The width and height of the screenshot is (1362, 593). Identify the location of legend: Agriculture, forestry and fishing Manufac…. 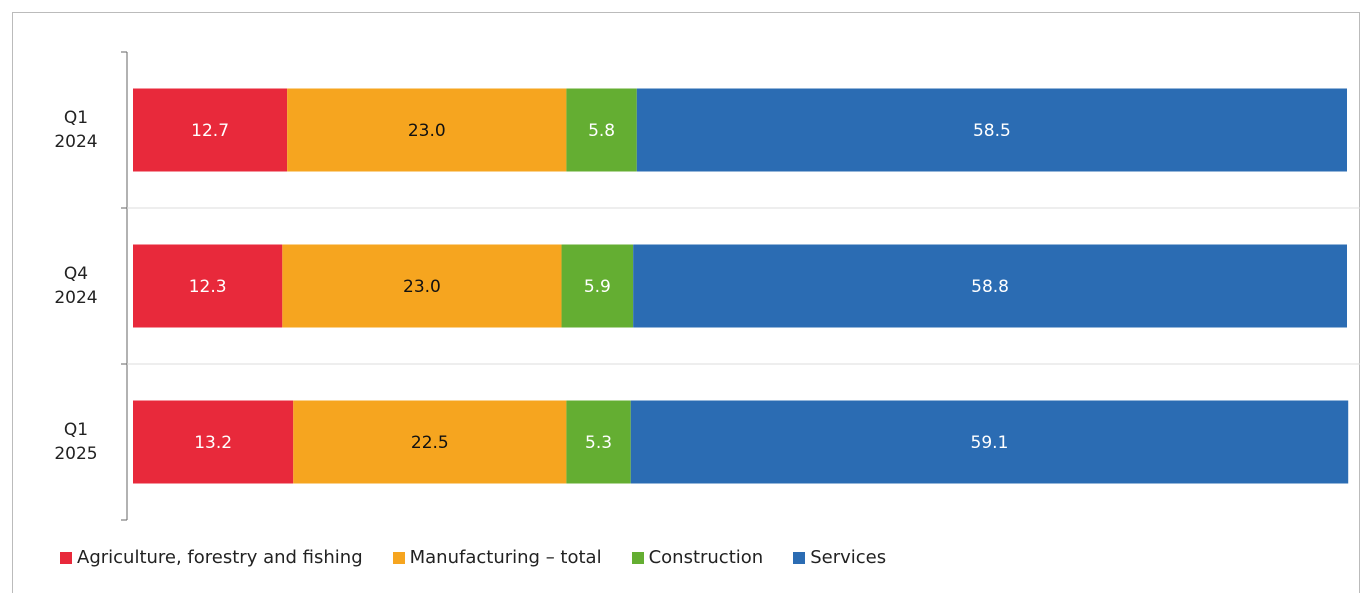
(473, 557).